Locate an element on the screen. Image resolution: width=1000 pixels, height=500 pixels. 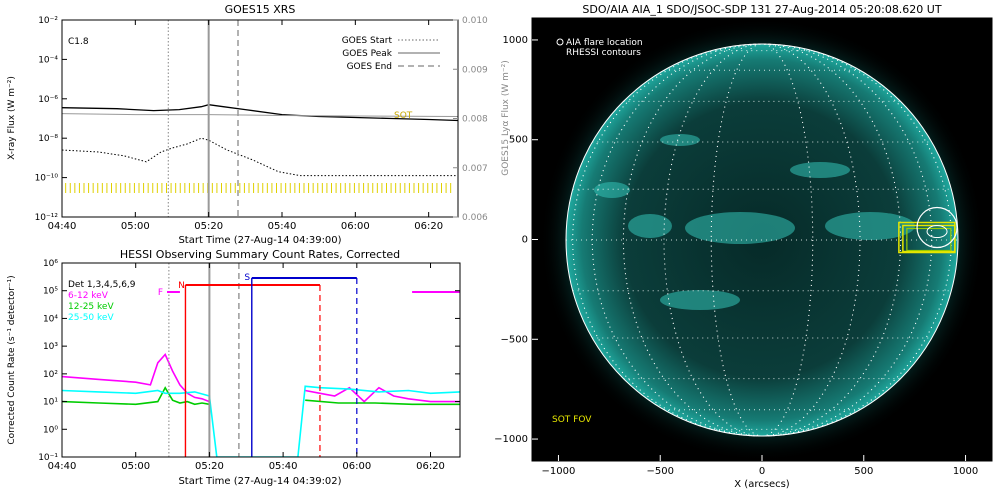
hessi-legend-label: 6-12 keV is located at coordinates (88, 296).